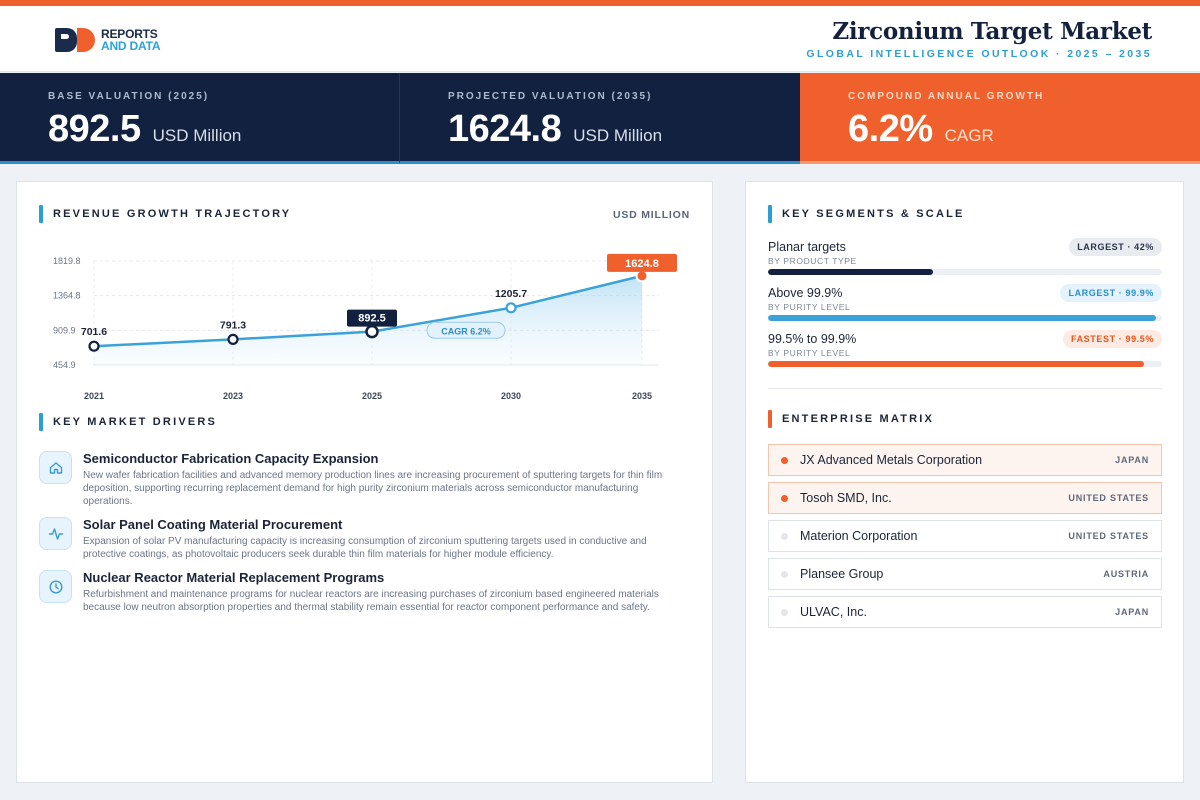 The width and height of the screenshot is (1200, 800). I want to click on enterprise-name: Tosoh SMD, Inc., so click(846, 498).